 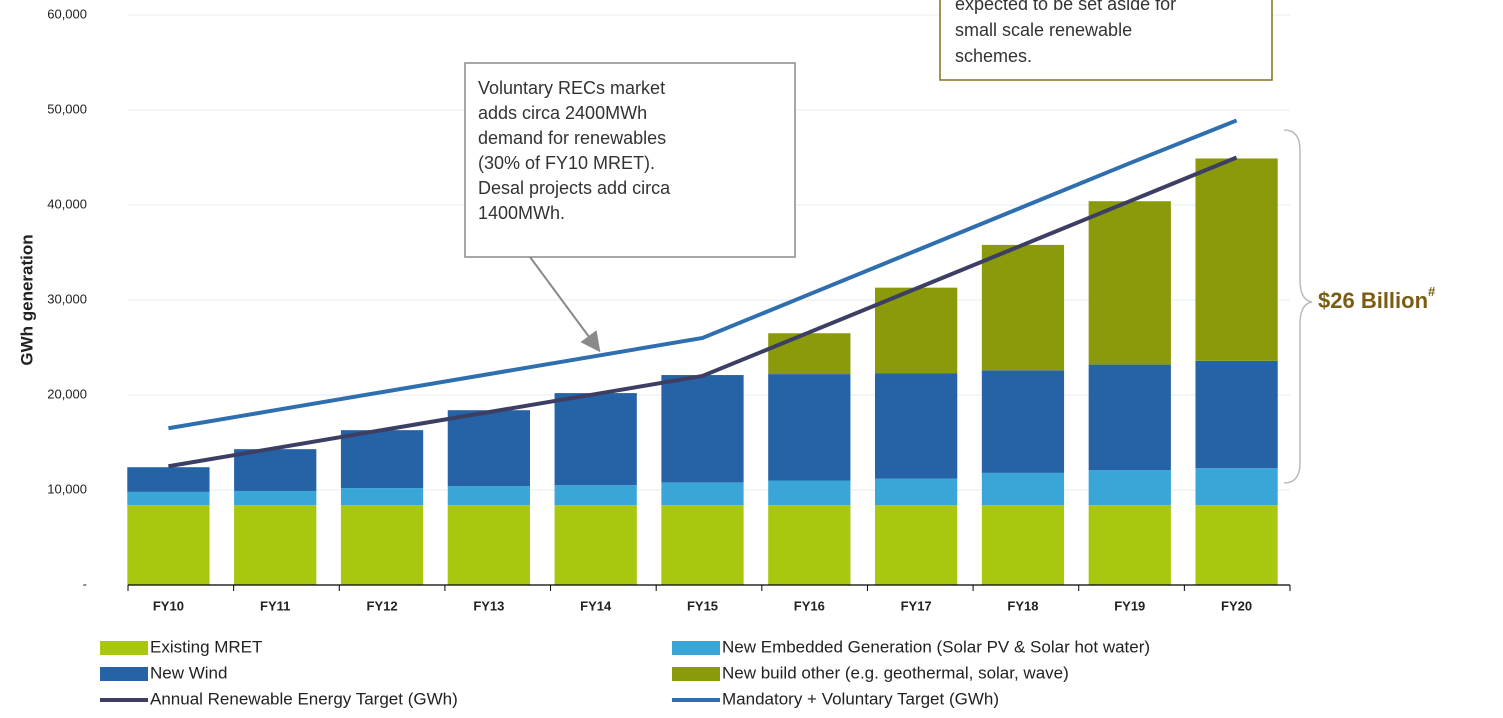 What do you see at coordinates (67, 393) in the screenshot?
I see `y-tick-label: 20,000` at bounding box center [67, 393].